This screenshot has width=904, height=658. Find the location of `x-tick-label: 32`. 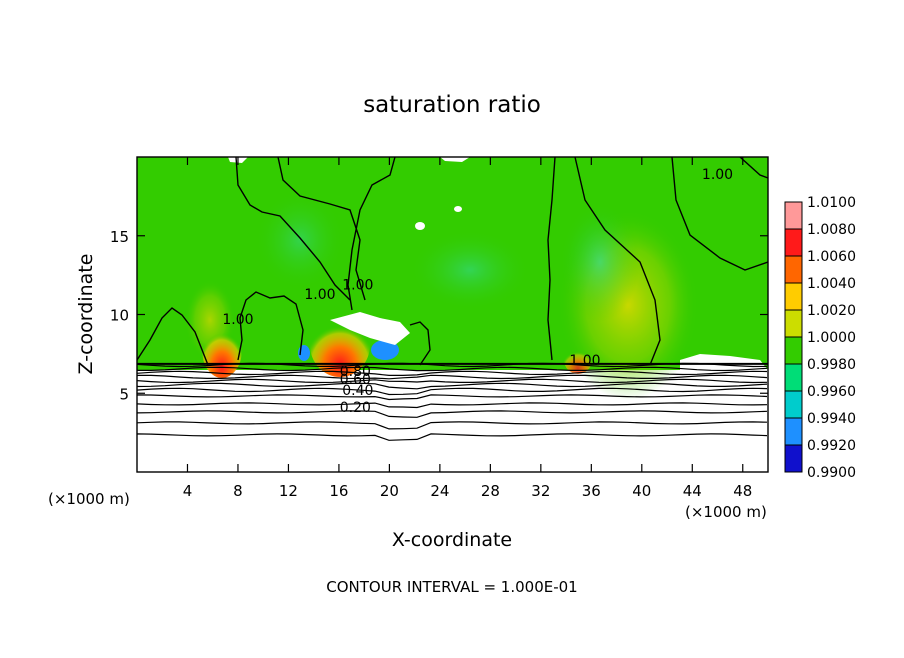

x-tick-label: 32 is located at coordinates (540, 491).